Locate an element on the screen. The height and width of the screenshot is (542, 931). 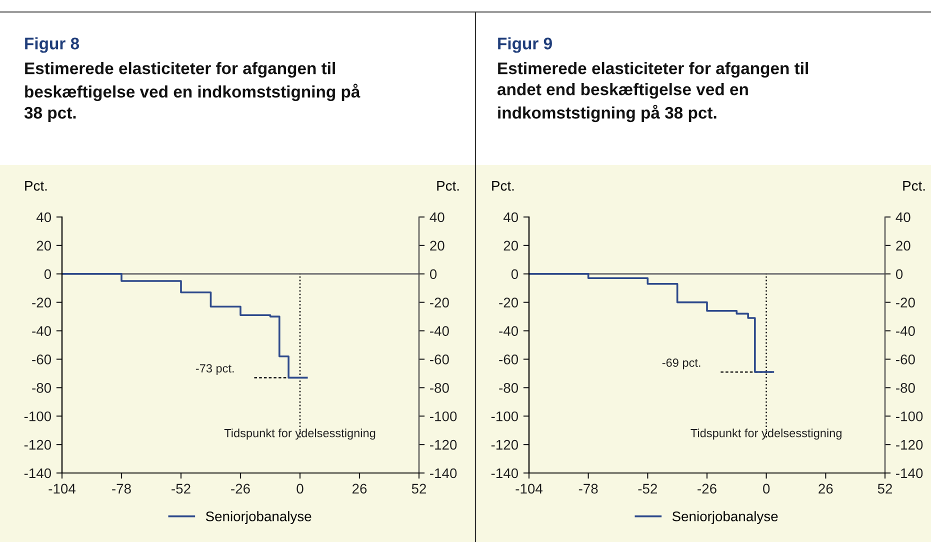
chart-subtitle: Estimerede elasticiteter for afgangen til beskæftigelse ved en indkomststigning på 38 pct. is located at coordinates (192, 92).